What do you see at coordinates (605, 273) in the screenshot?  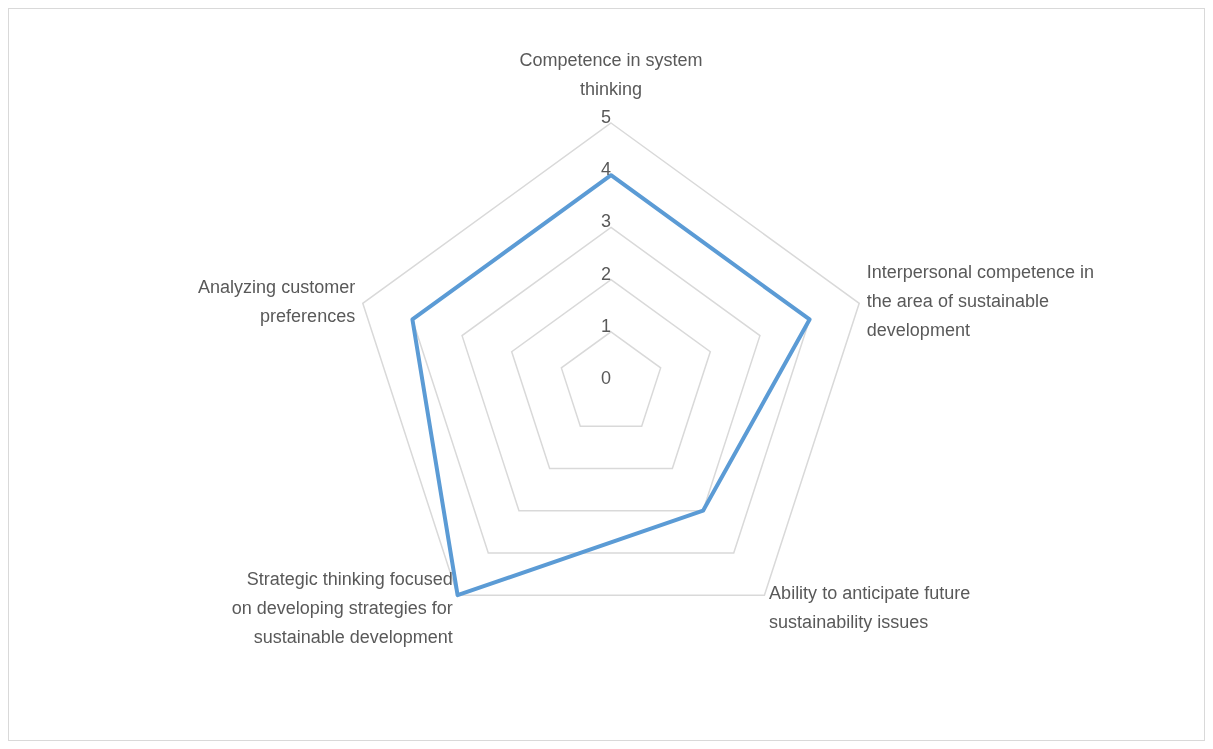 I see `y-tick-label: 2` at bounding box center [605, 273].